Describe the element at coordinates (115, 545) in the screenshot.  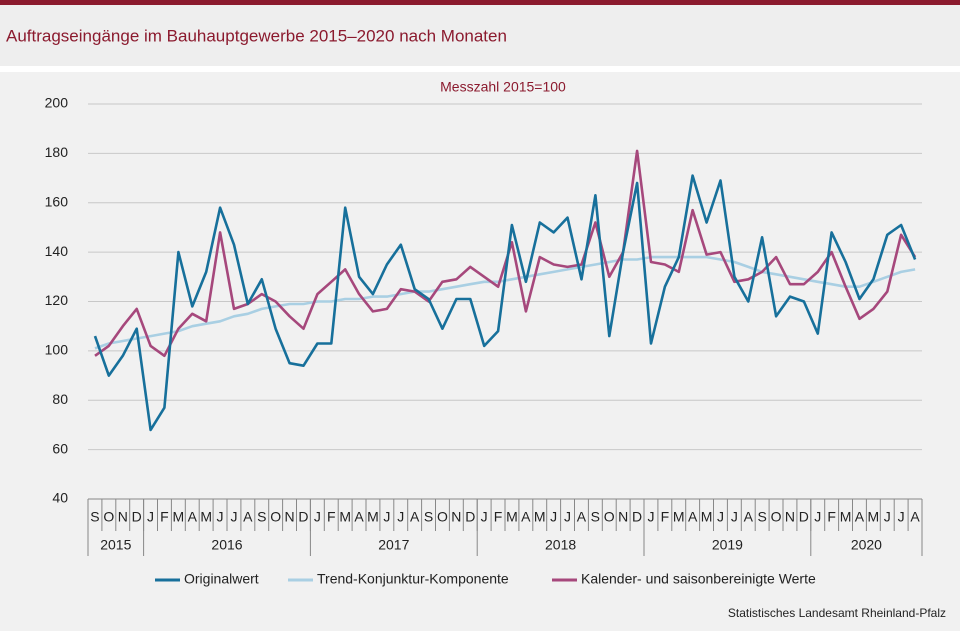
I see `year-label: 2015` at that location.